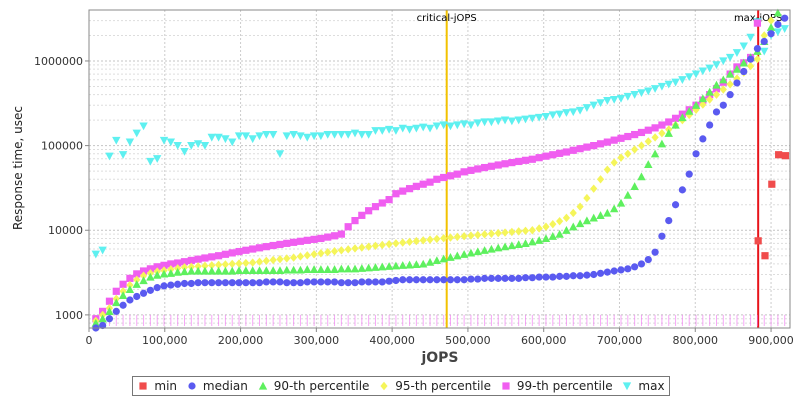  Describe the element at coordinates (313, 386) in the screenshot. I see `legend-item: 90-th percentile` at that location.